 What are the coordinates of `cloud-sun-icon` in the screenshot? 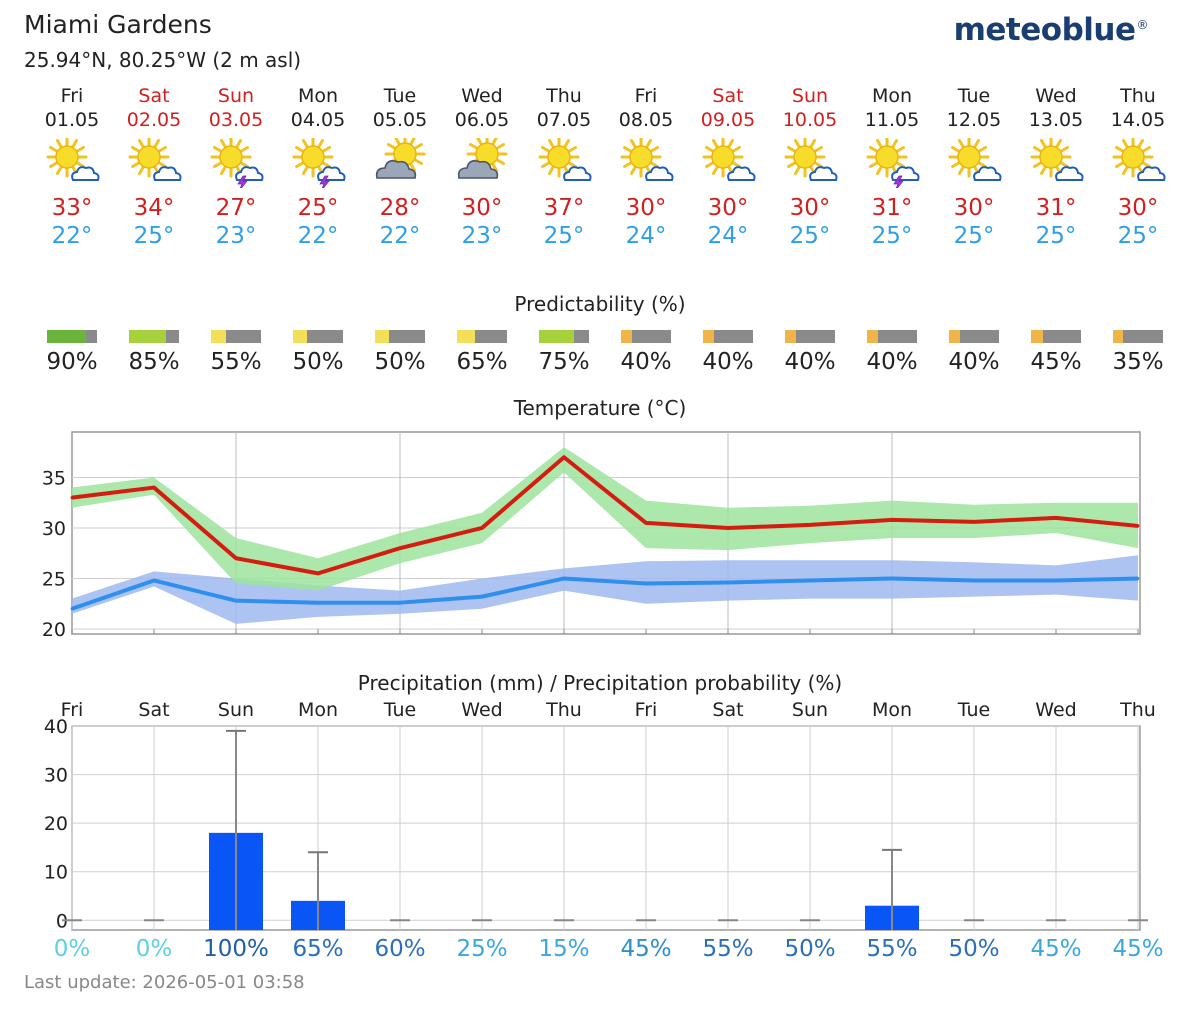 It's located at (400, 158).